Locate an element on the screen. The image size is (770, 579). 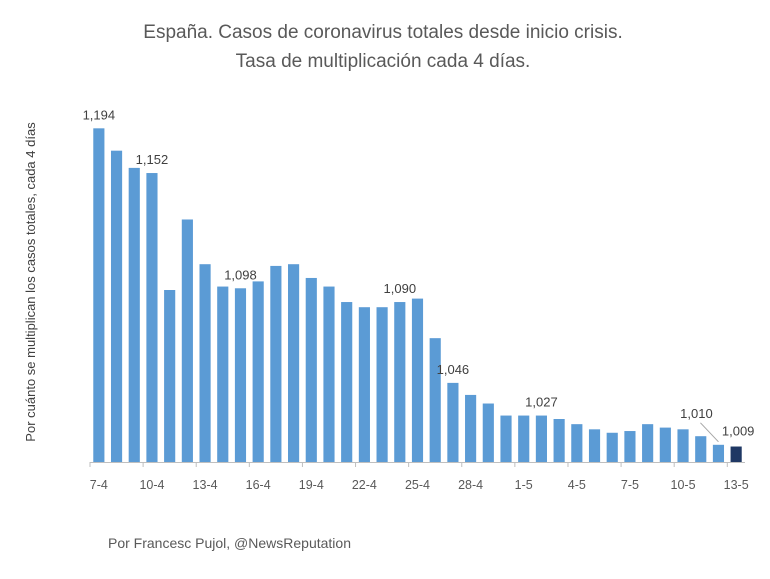
x-tick-label: 13-5 is located at coordinates (736, 485).